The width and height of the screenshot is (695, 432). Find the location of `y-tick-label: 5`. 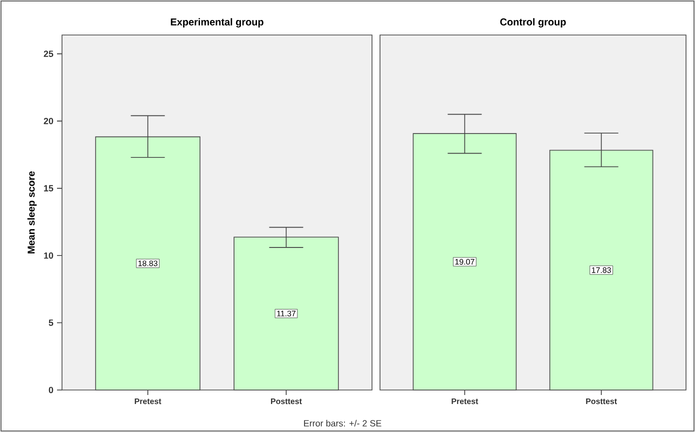

y-tick-label: 5 is located at coordinates (51, 323).